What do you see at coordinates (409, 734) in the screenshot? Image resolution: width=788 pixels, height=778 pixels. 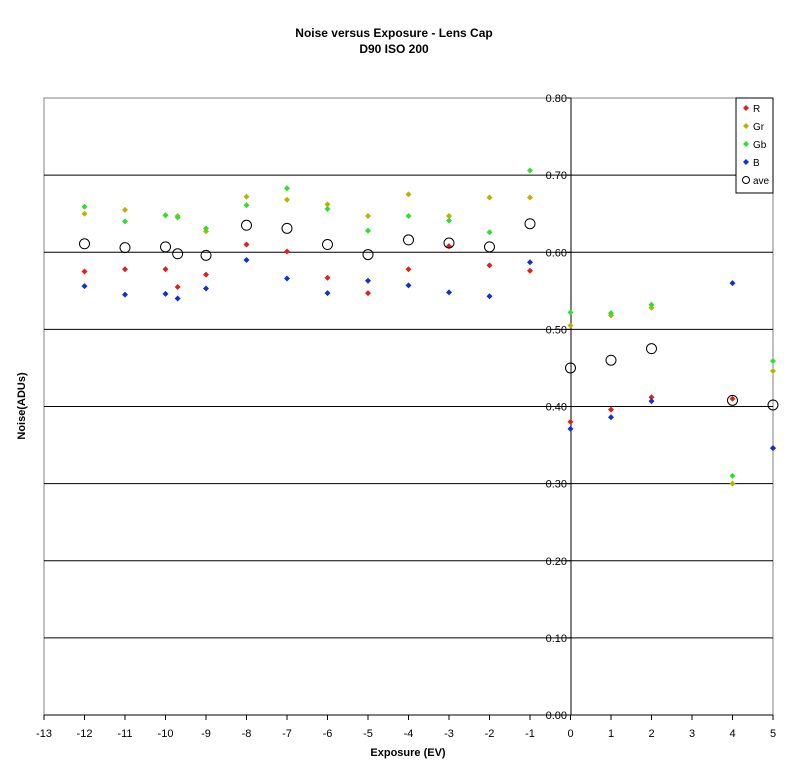 I see `x-tick-label: -4` at bounding box center [409, 734].